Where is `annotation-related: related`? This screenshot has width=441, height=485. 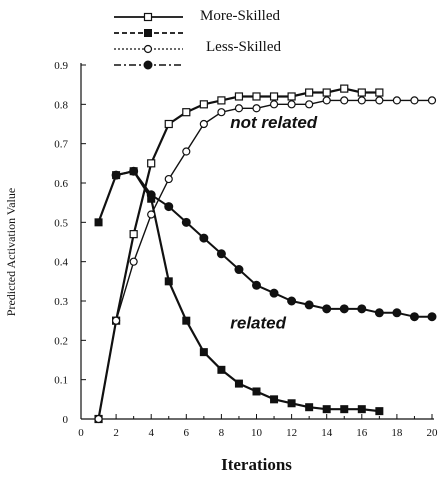
annotation-related: related is located at coordinates (258, 323).